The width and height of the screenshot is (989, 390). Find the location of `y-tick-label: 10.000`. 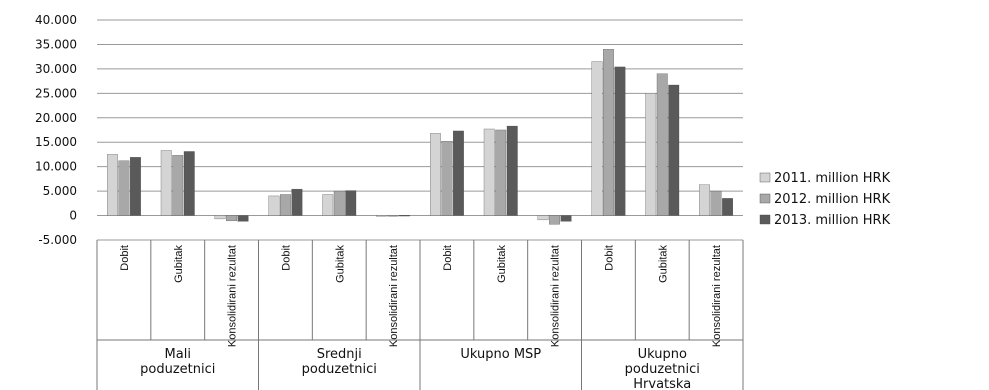

y-tick-label: 10.000 is located at coordinates (56, 167).